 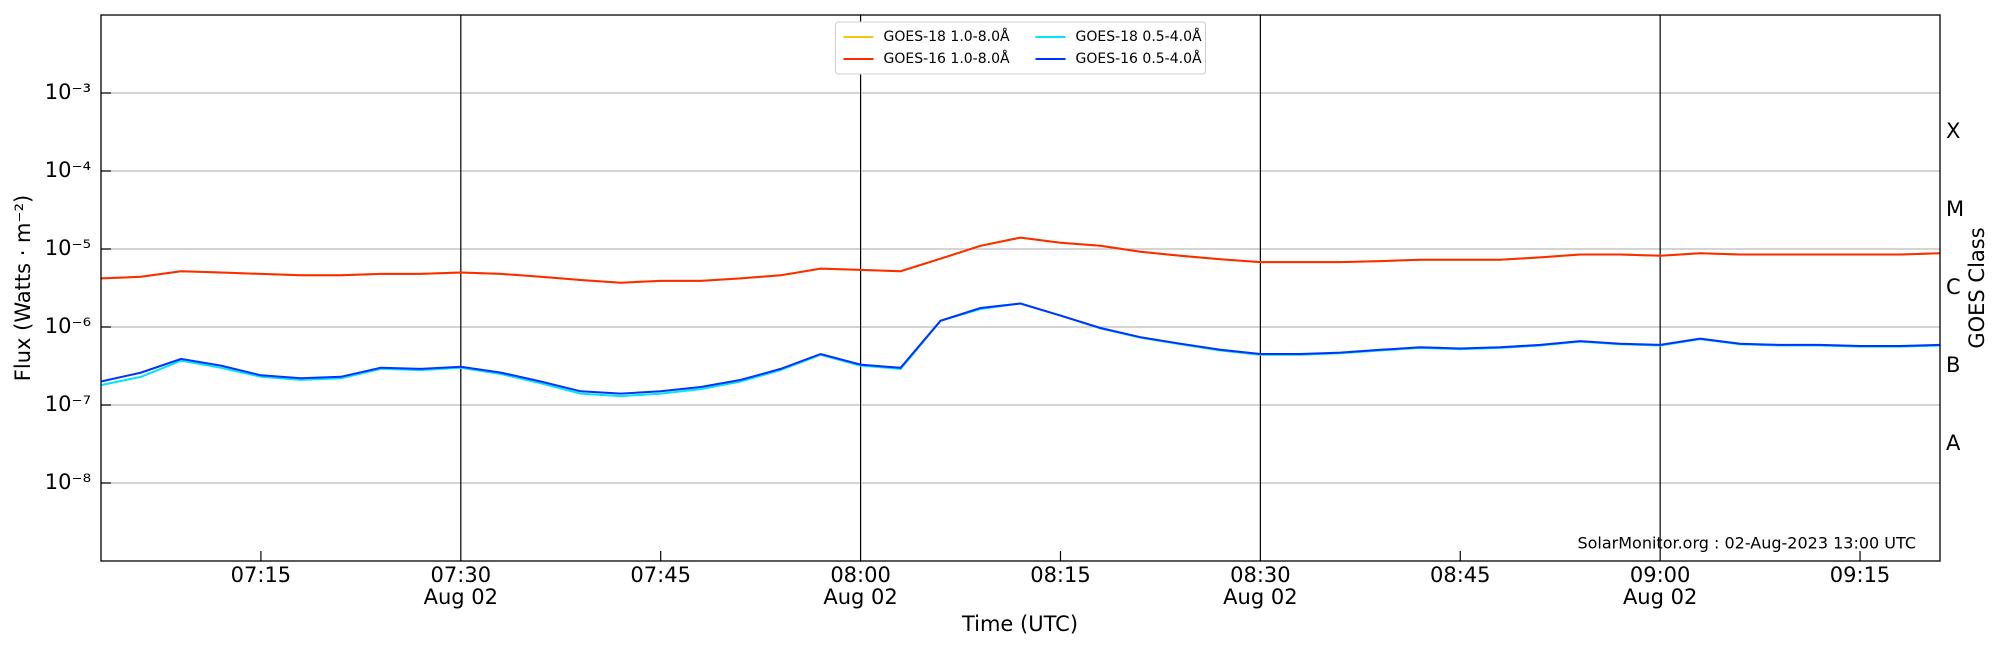 What do you see at coordinates (1139, 36) in the screenshot?
I see `legend-label: GOES-18 0.5-4.0Å` at bounding box center [1139, 36].